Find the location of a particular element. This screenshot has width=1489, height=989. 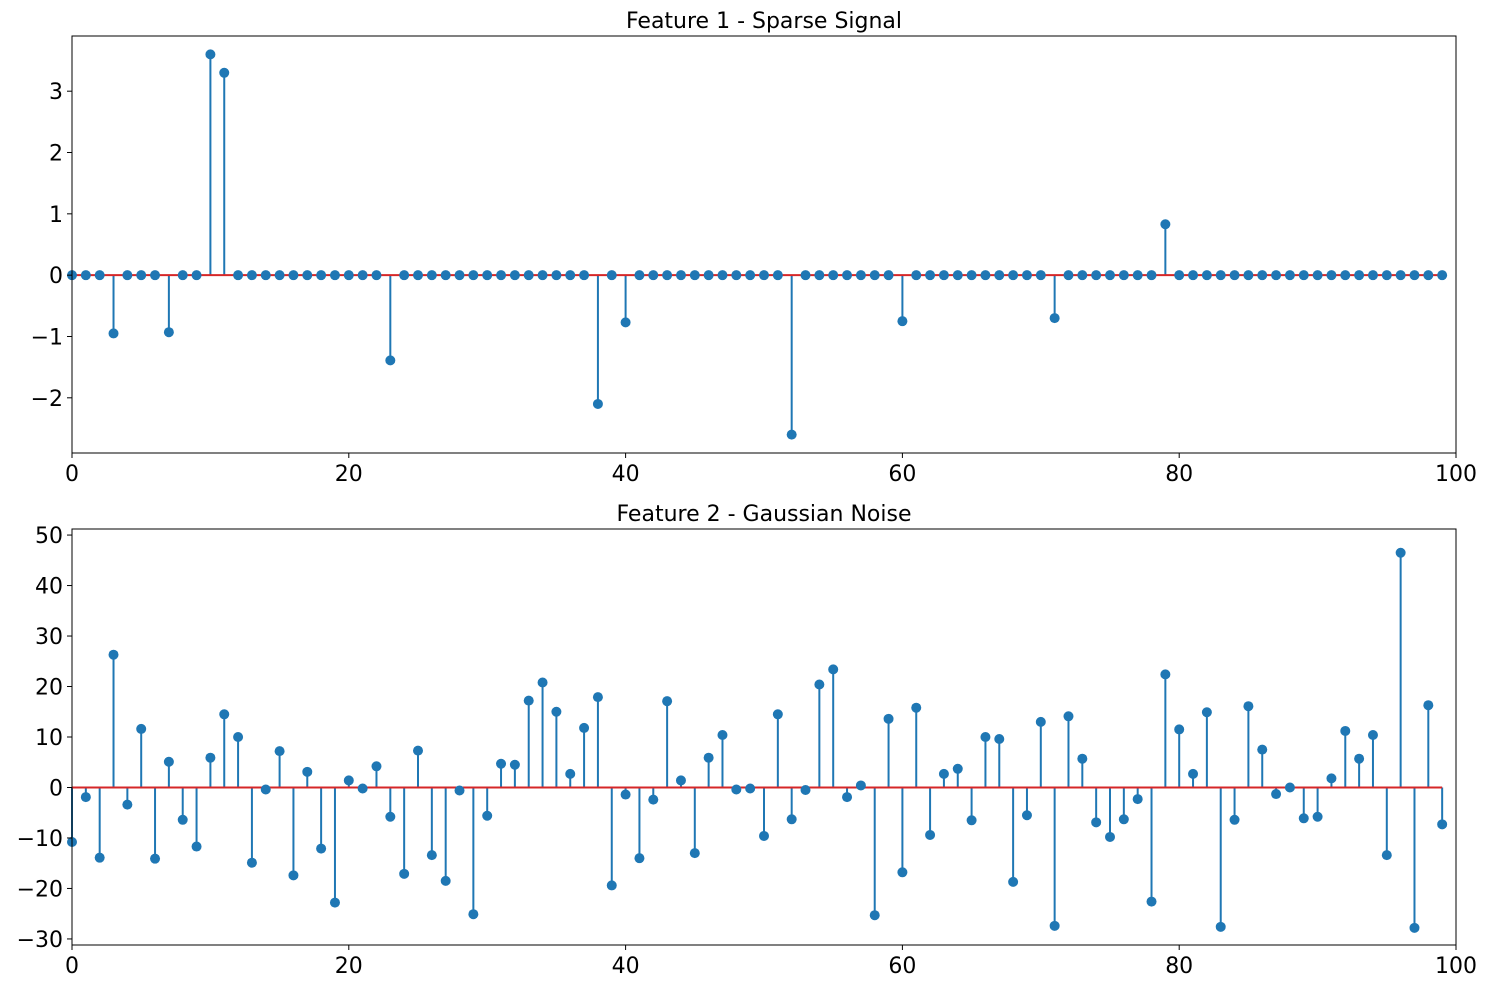

subplot-title: Feature 1 - Sparse Signal is located at coordinates (764, 21).